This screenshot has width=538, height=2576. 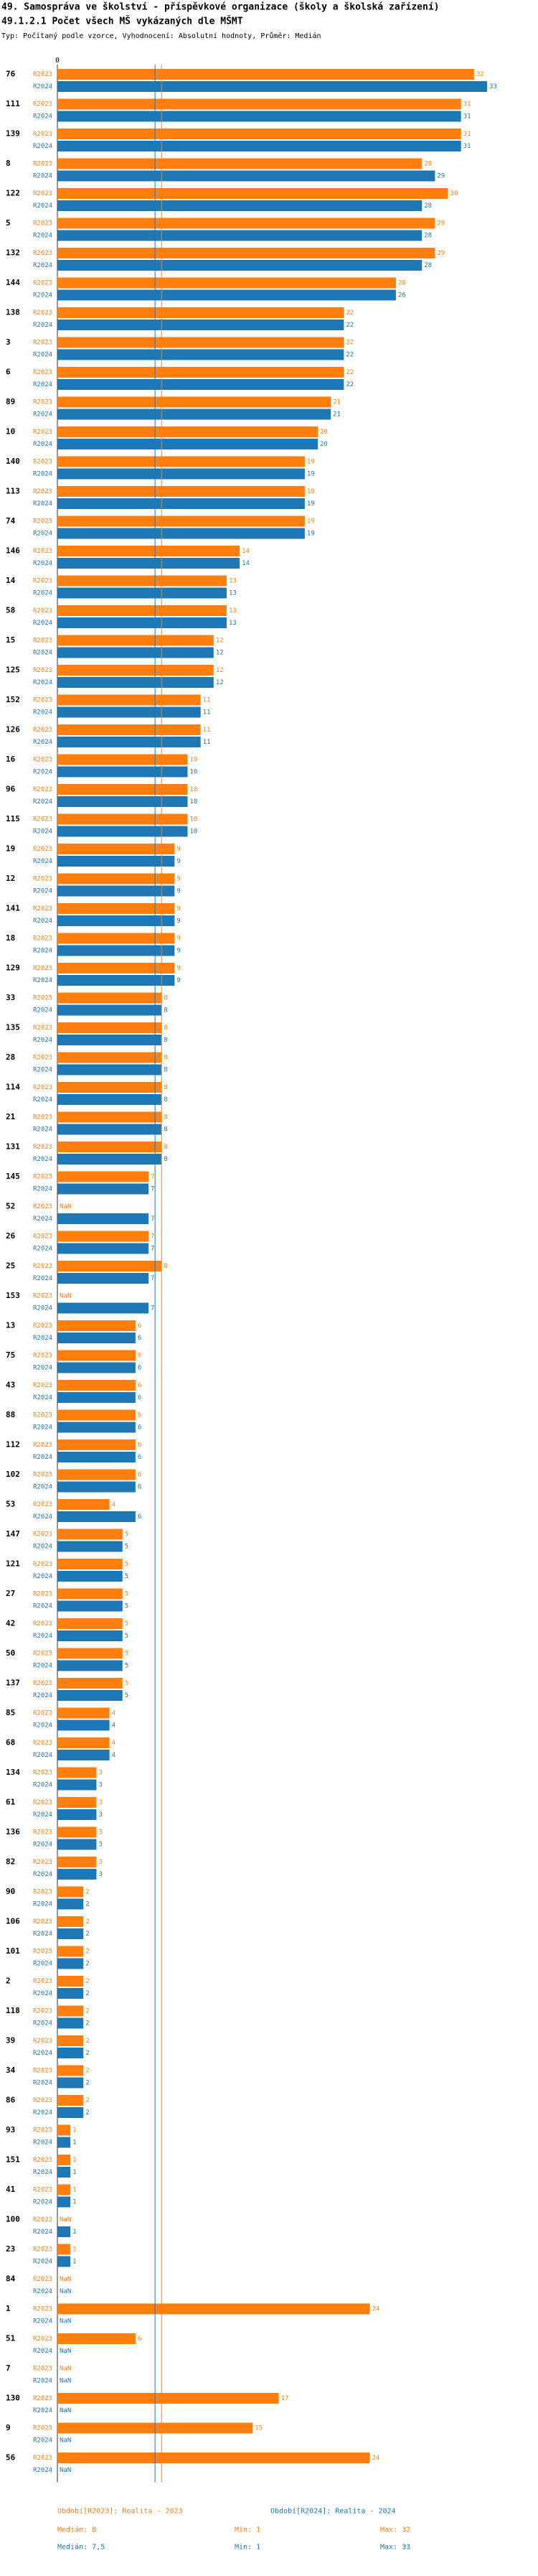 I want to click on category-label: 6, so click(x=8, y=372).